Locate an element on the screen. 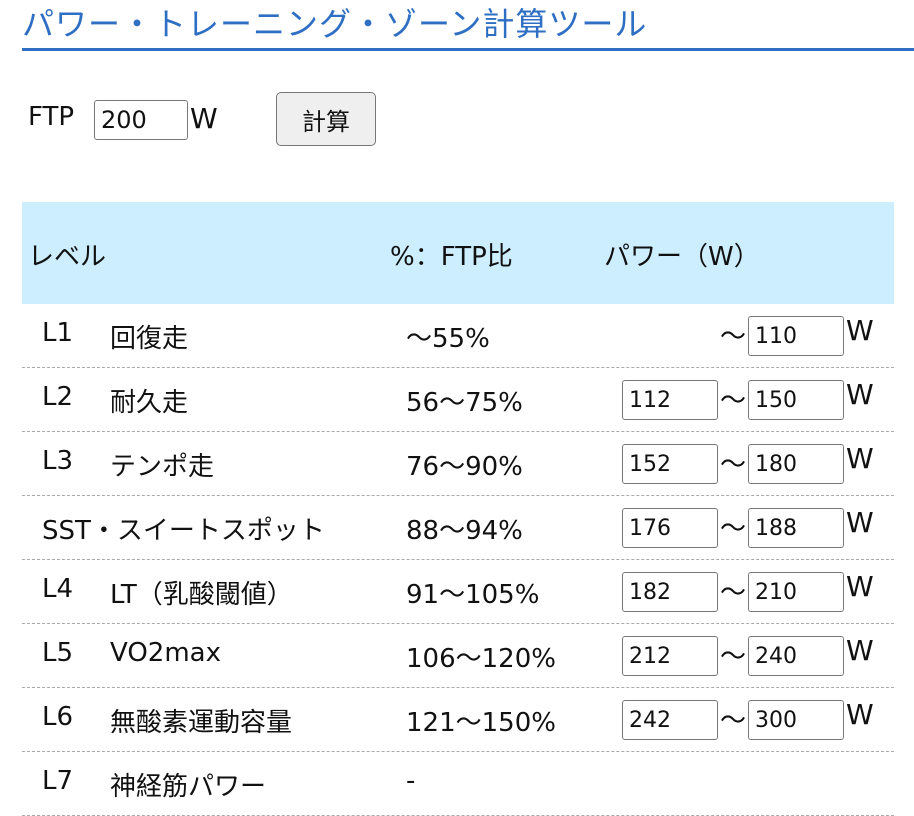 This screenshot has width=914, height=816. table-row: L6 無酸素運動容量 121〜150% 〜 W is located at coordinates (458, 720).